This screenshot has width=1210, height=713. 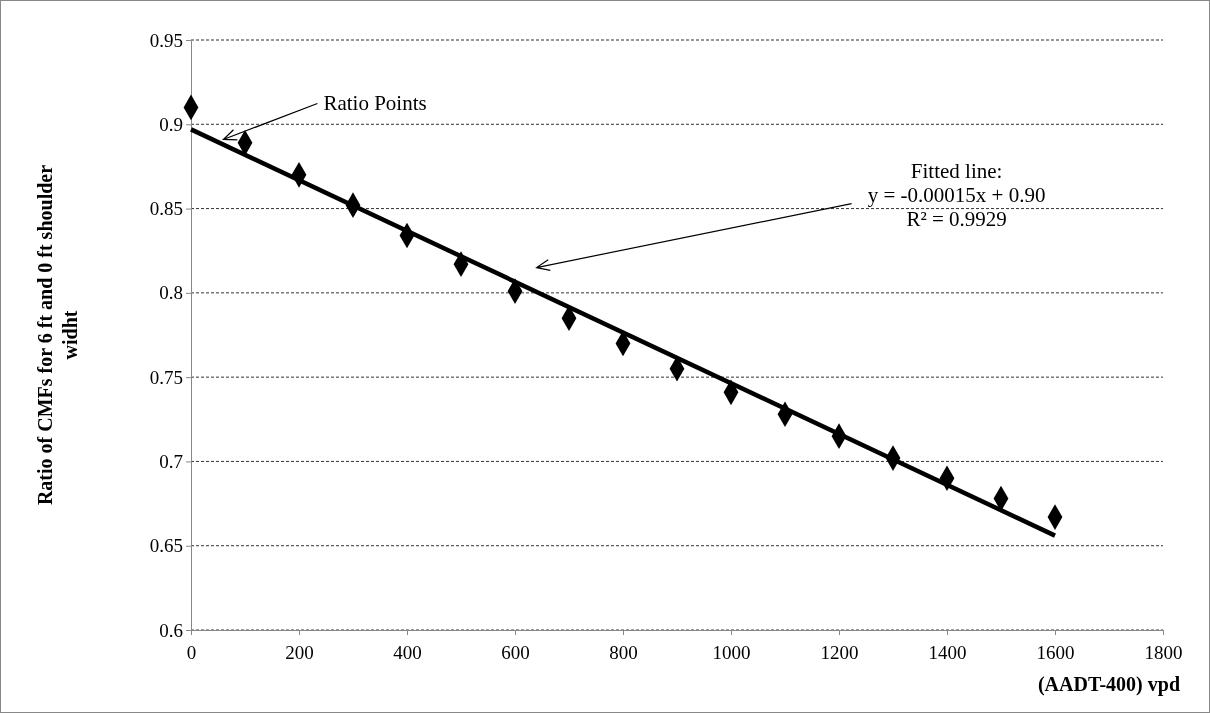 What do you see at coordinates (375, 103) in the screenshot?
I see `annotation: Ratio Points` at bounding box center [375, 103].